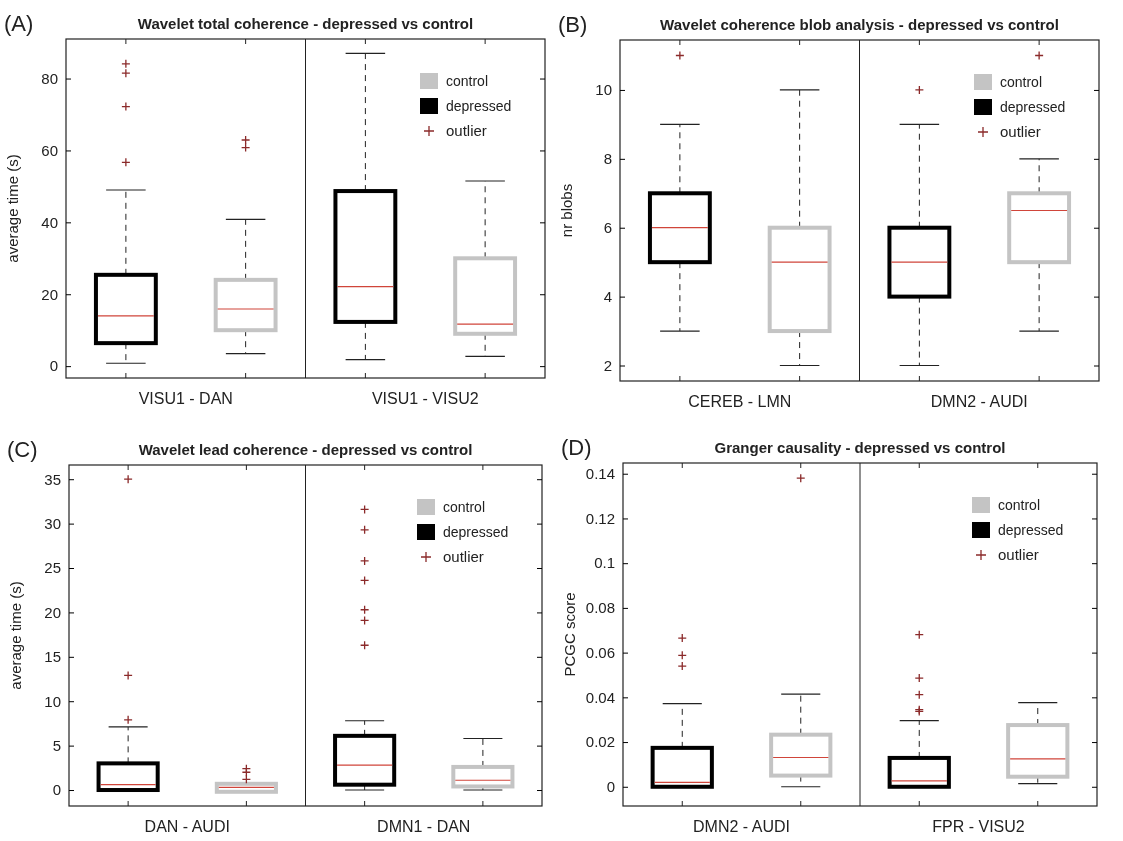 The image size is (1123, 841). I want to click on x-tick-label: DMN1 - DAN, so click(424, 826).